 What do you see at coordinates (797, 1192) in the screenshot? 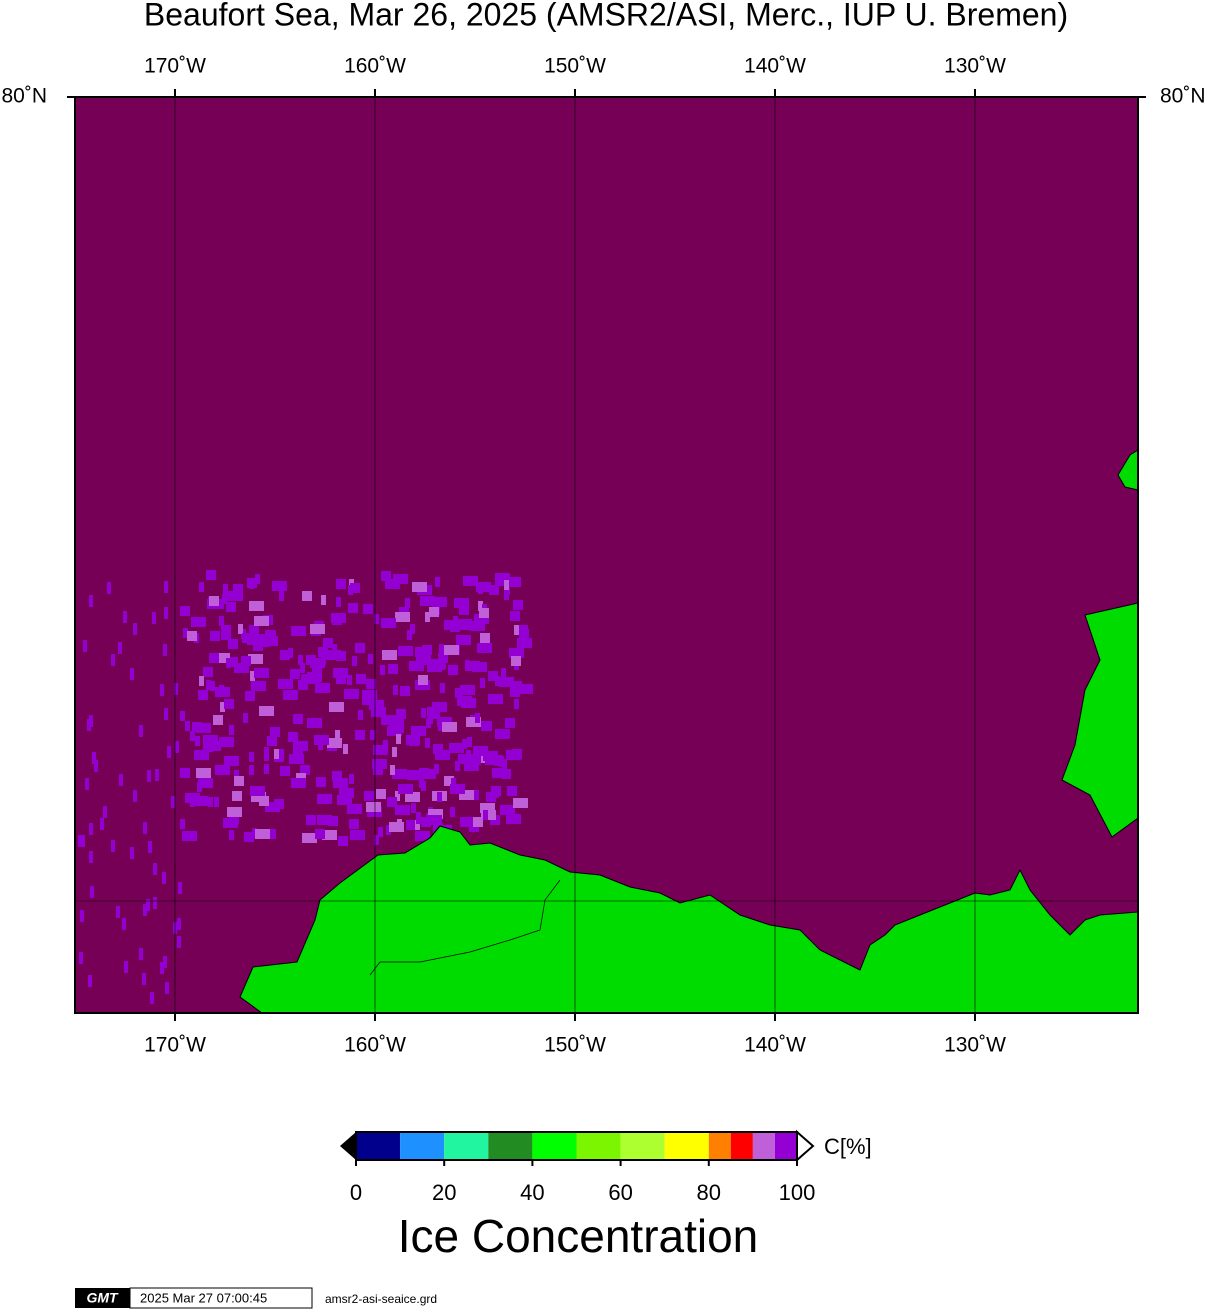
I see `colorbar-tick-label: 100` at bounding box center [797, 1192].